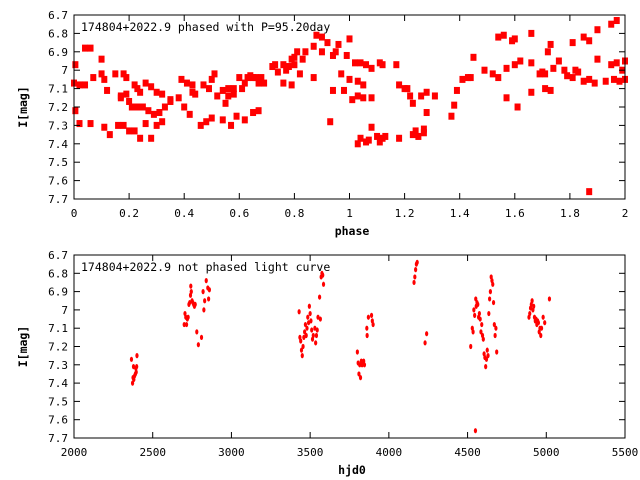 This screenshot has width=640, height=480. What do you see at coordinates (58, 199) in the screenshot?
I see `y-tick-label: 7.7` at bounding box center [58, 199].